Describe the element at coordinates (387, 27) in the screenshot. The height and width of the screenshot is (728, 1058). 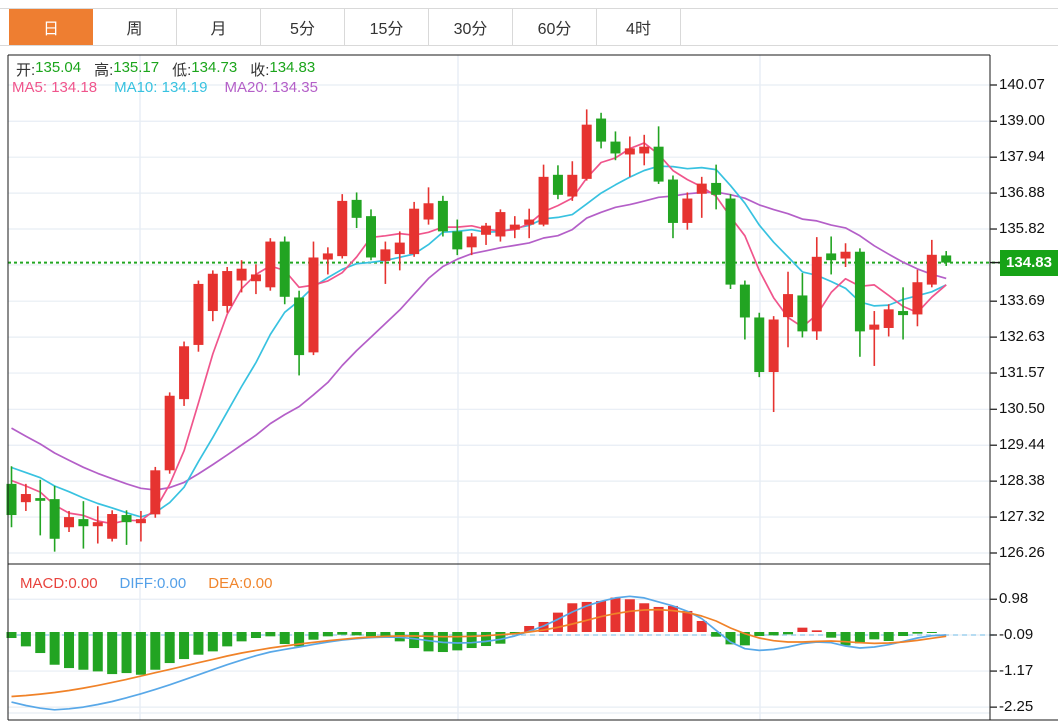
I see `tab-15min: 15分` at that location.